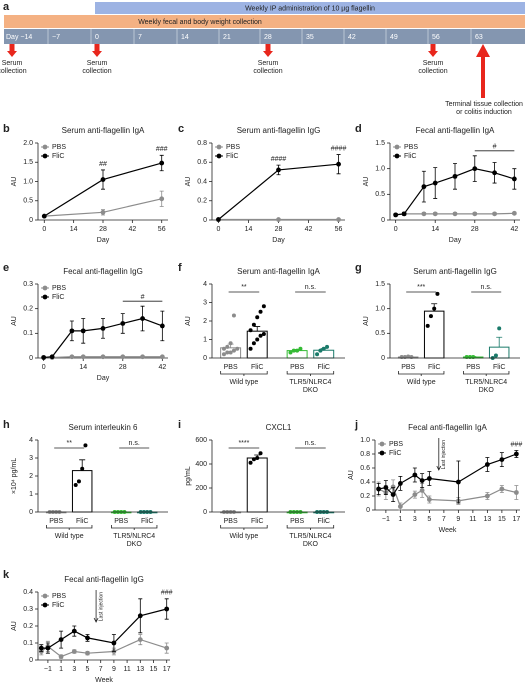 The image size is (527, 685). I want to click on x-tick-label: 42, so click(132, 229).